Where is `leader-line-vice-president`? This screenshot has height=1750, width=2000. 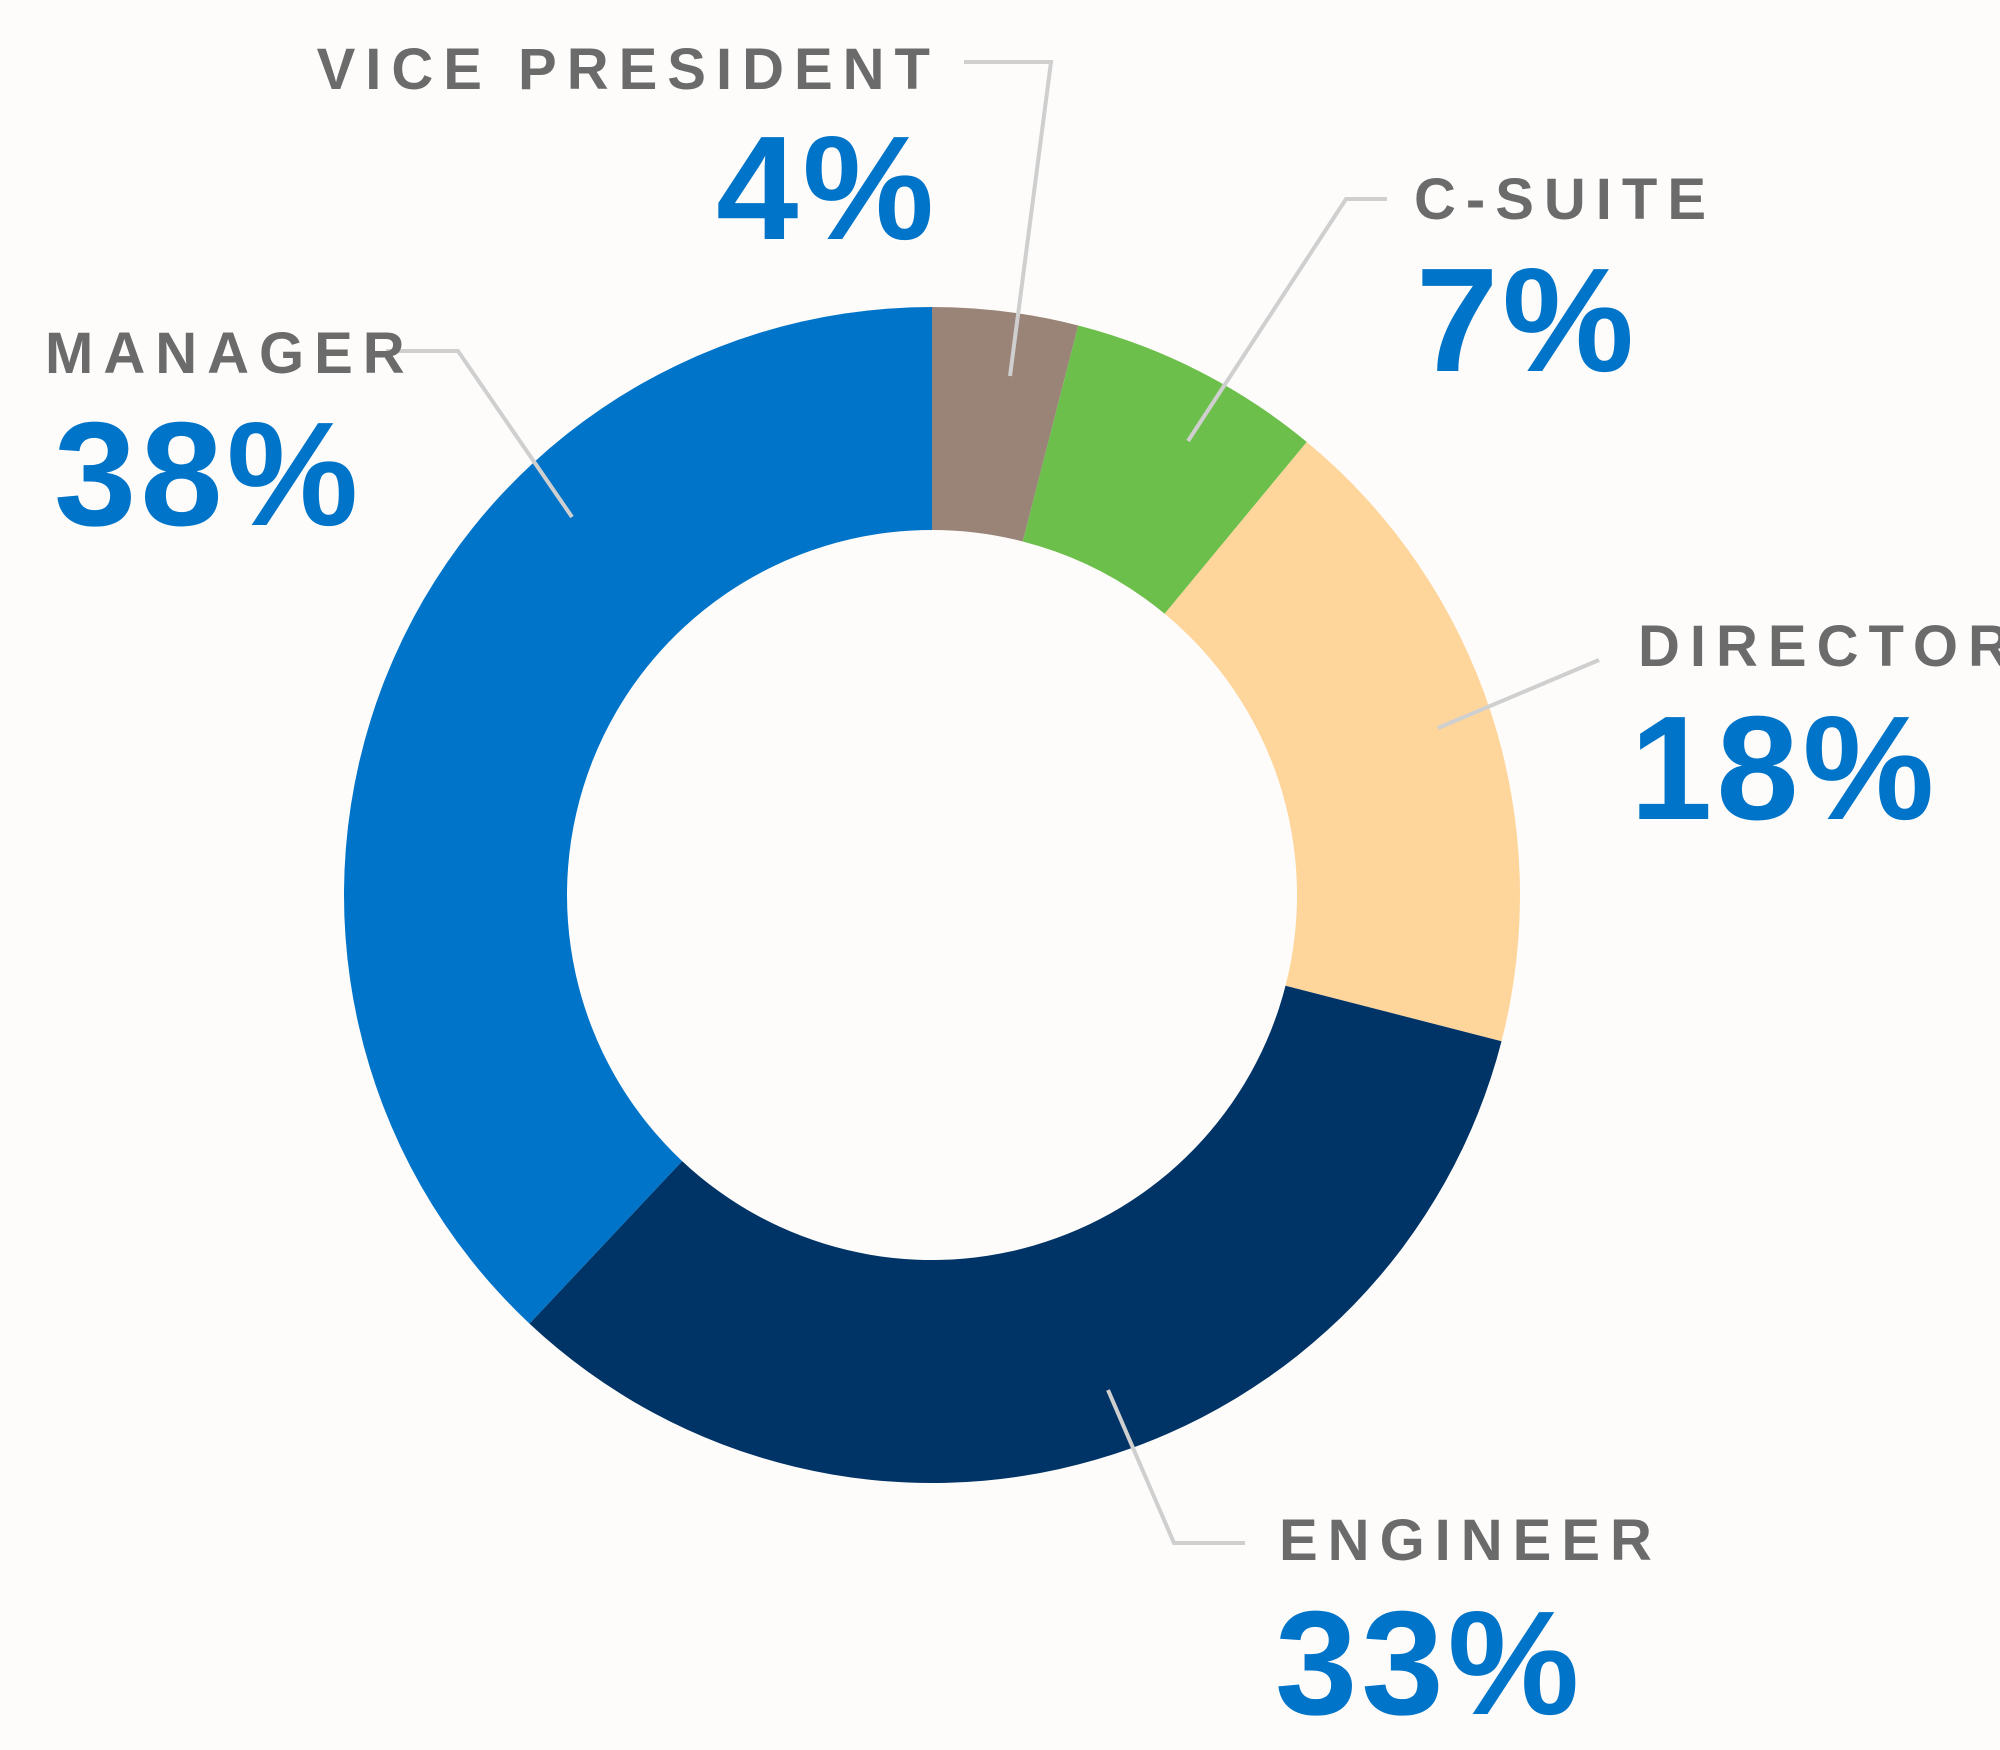
leader-line-vice-president is located at coordinates (1009, 218).